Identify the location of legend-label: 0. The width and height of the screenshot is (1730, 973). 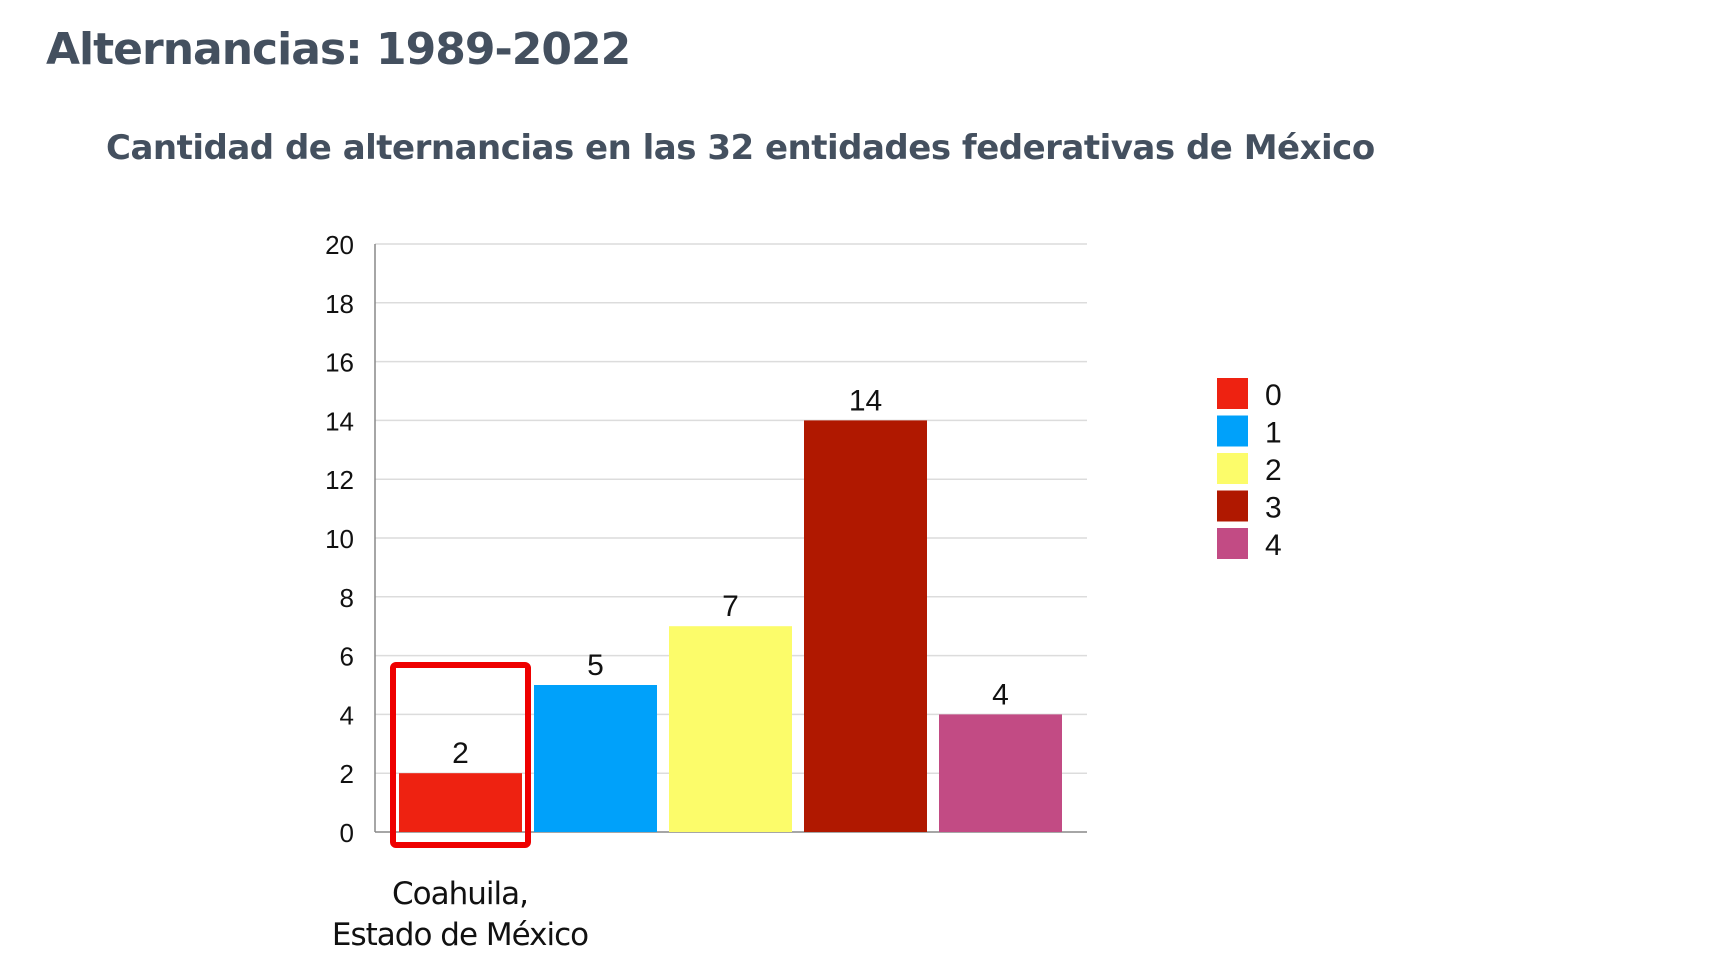
(1273, 395).